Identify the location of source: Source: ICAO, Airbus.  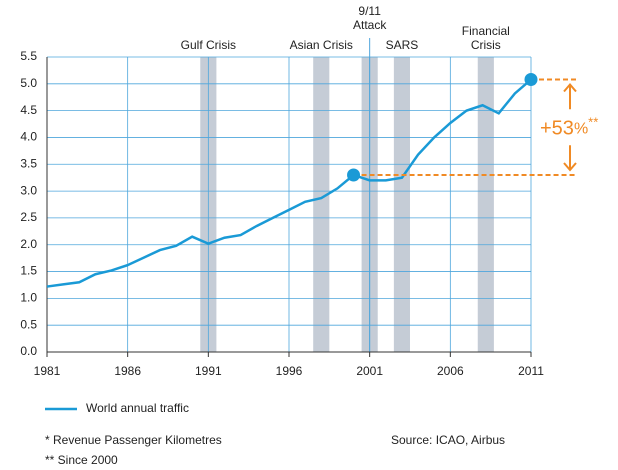
(448, 440).